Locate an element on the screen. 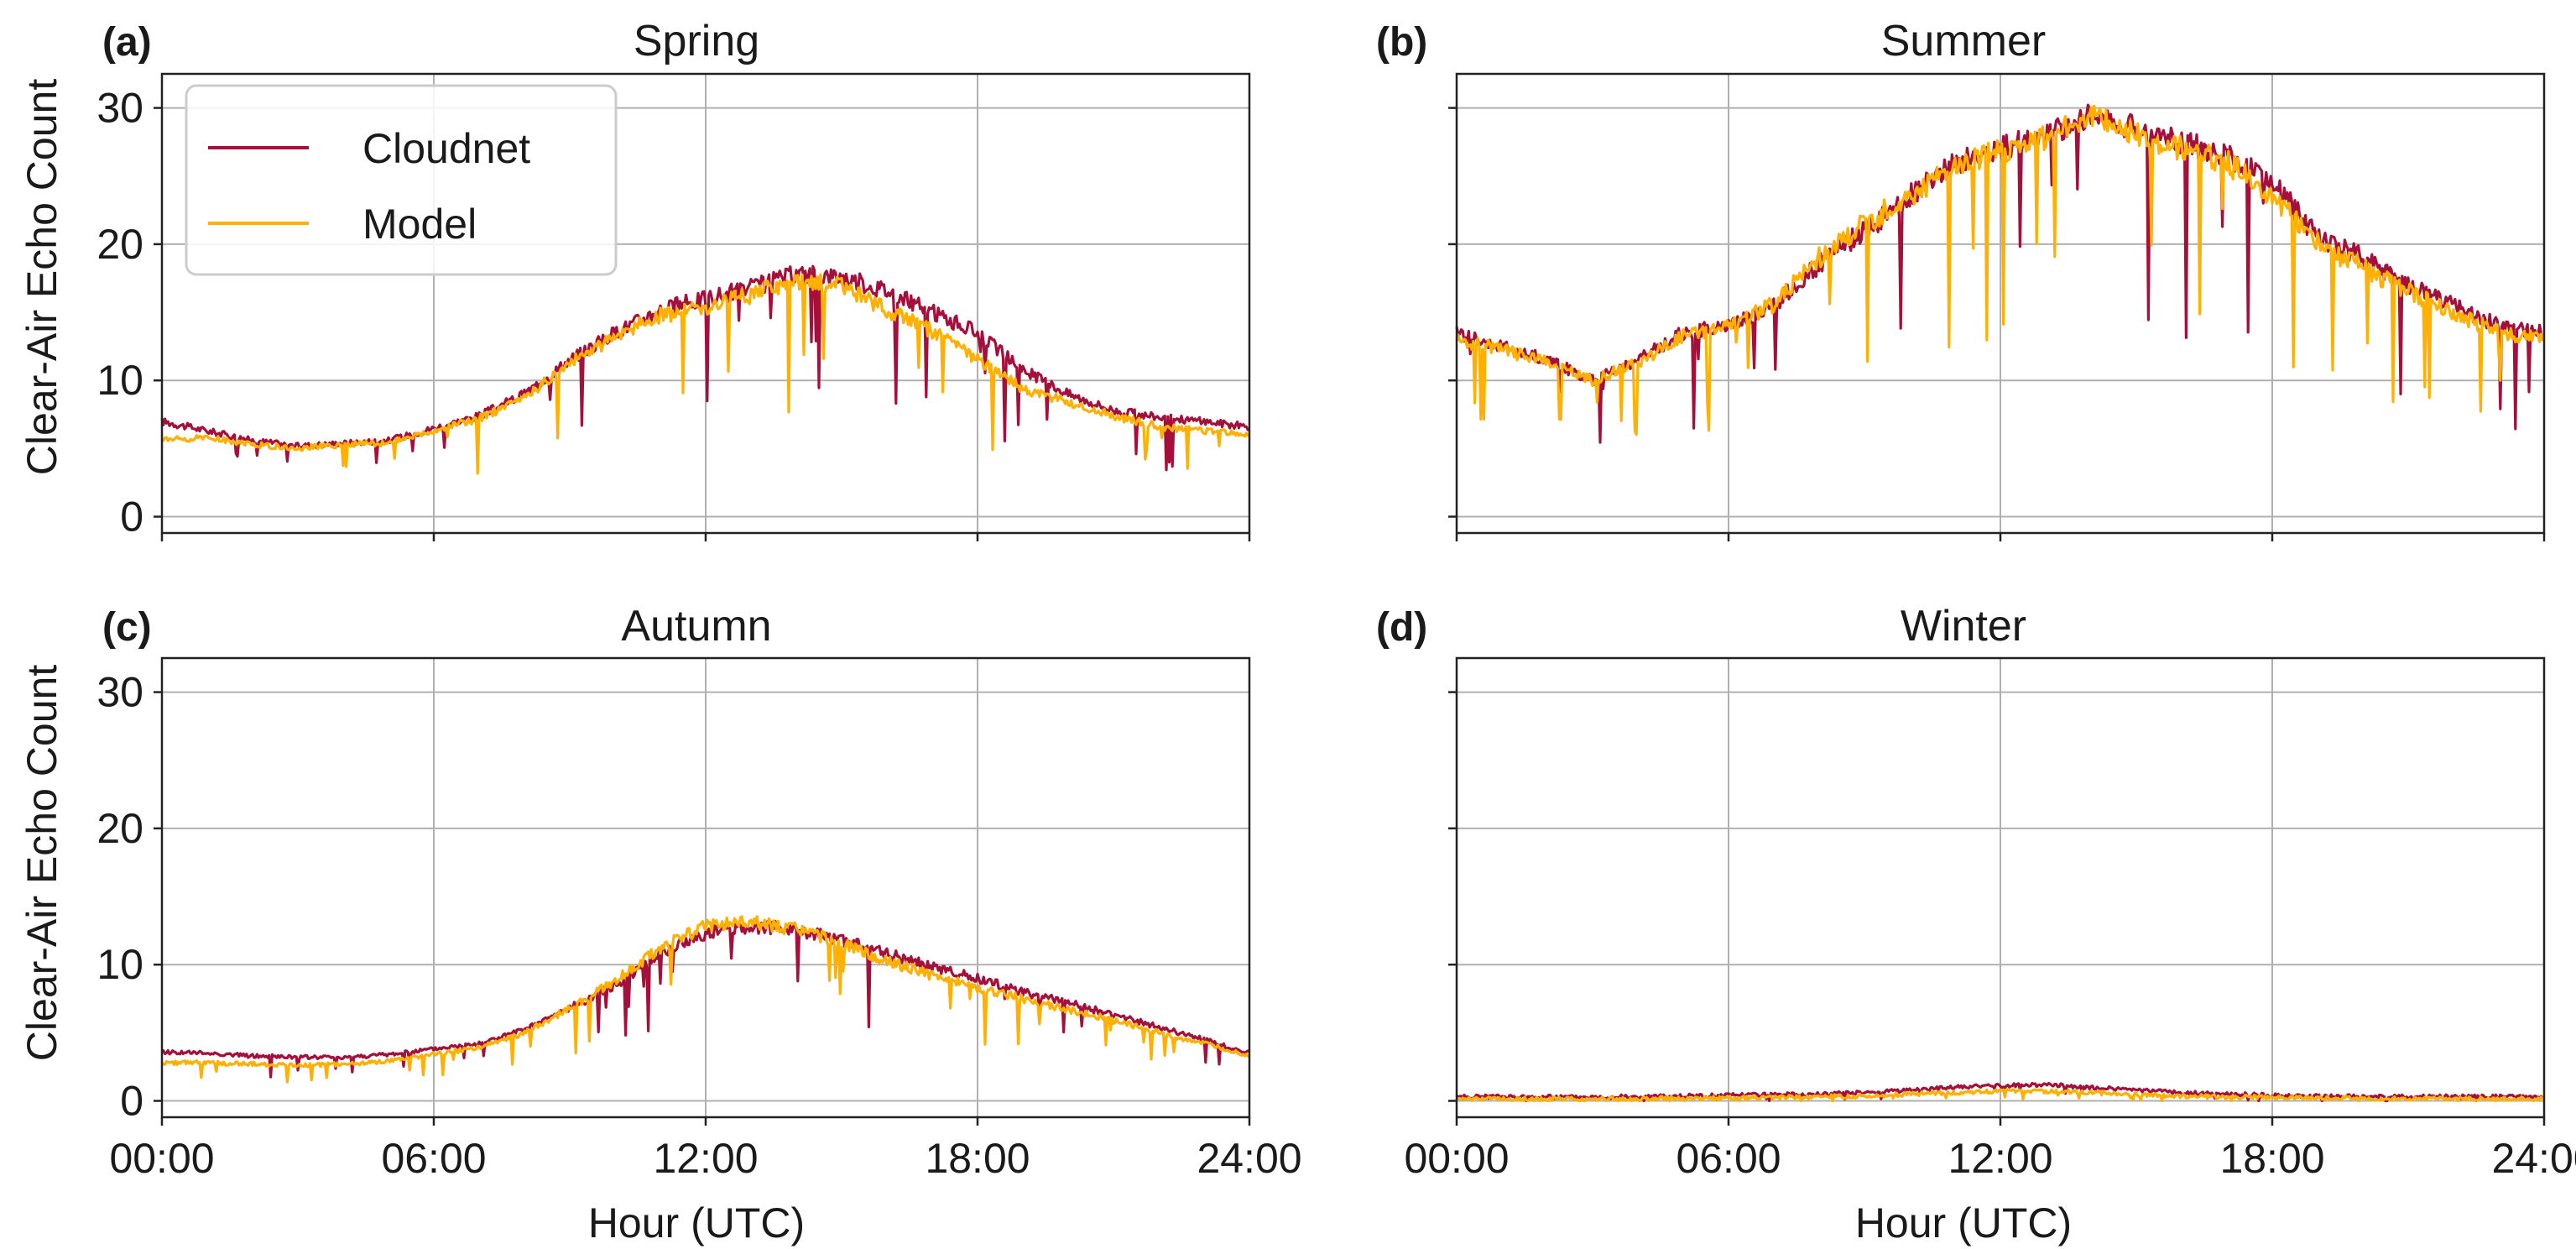  panel-c-title: Autumn is located at coordinates (696, 626).